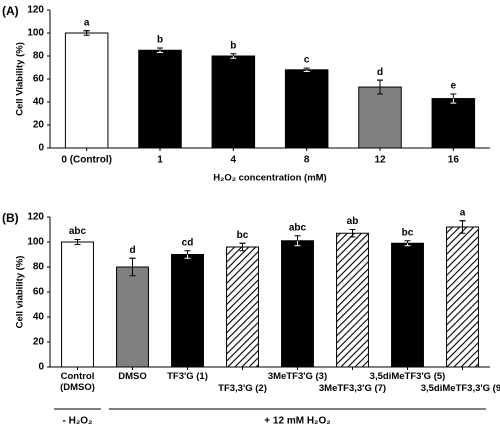 The width and height of the screenshot is (500, 438). I want to click on panel-label: (B), so click(10, 218).